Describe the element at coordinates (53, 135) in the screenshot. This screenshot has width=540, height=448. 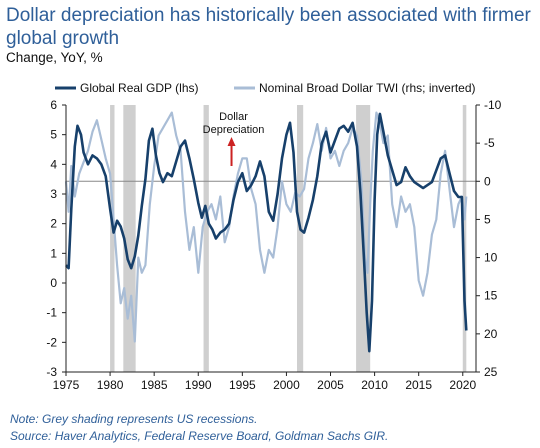
I see `left-tick-label: 5` at that location.